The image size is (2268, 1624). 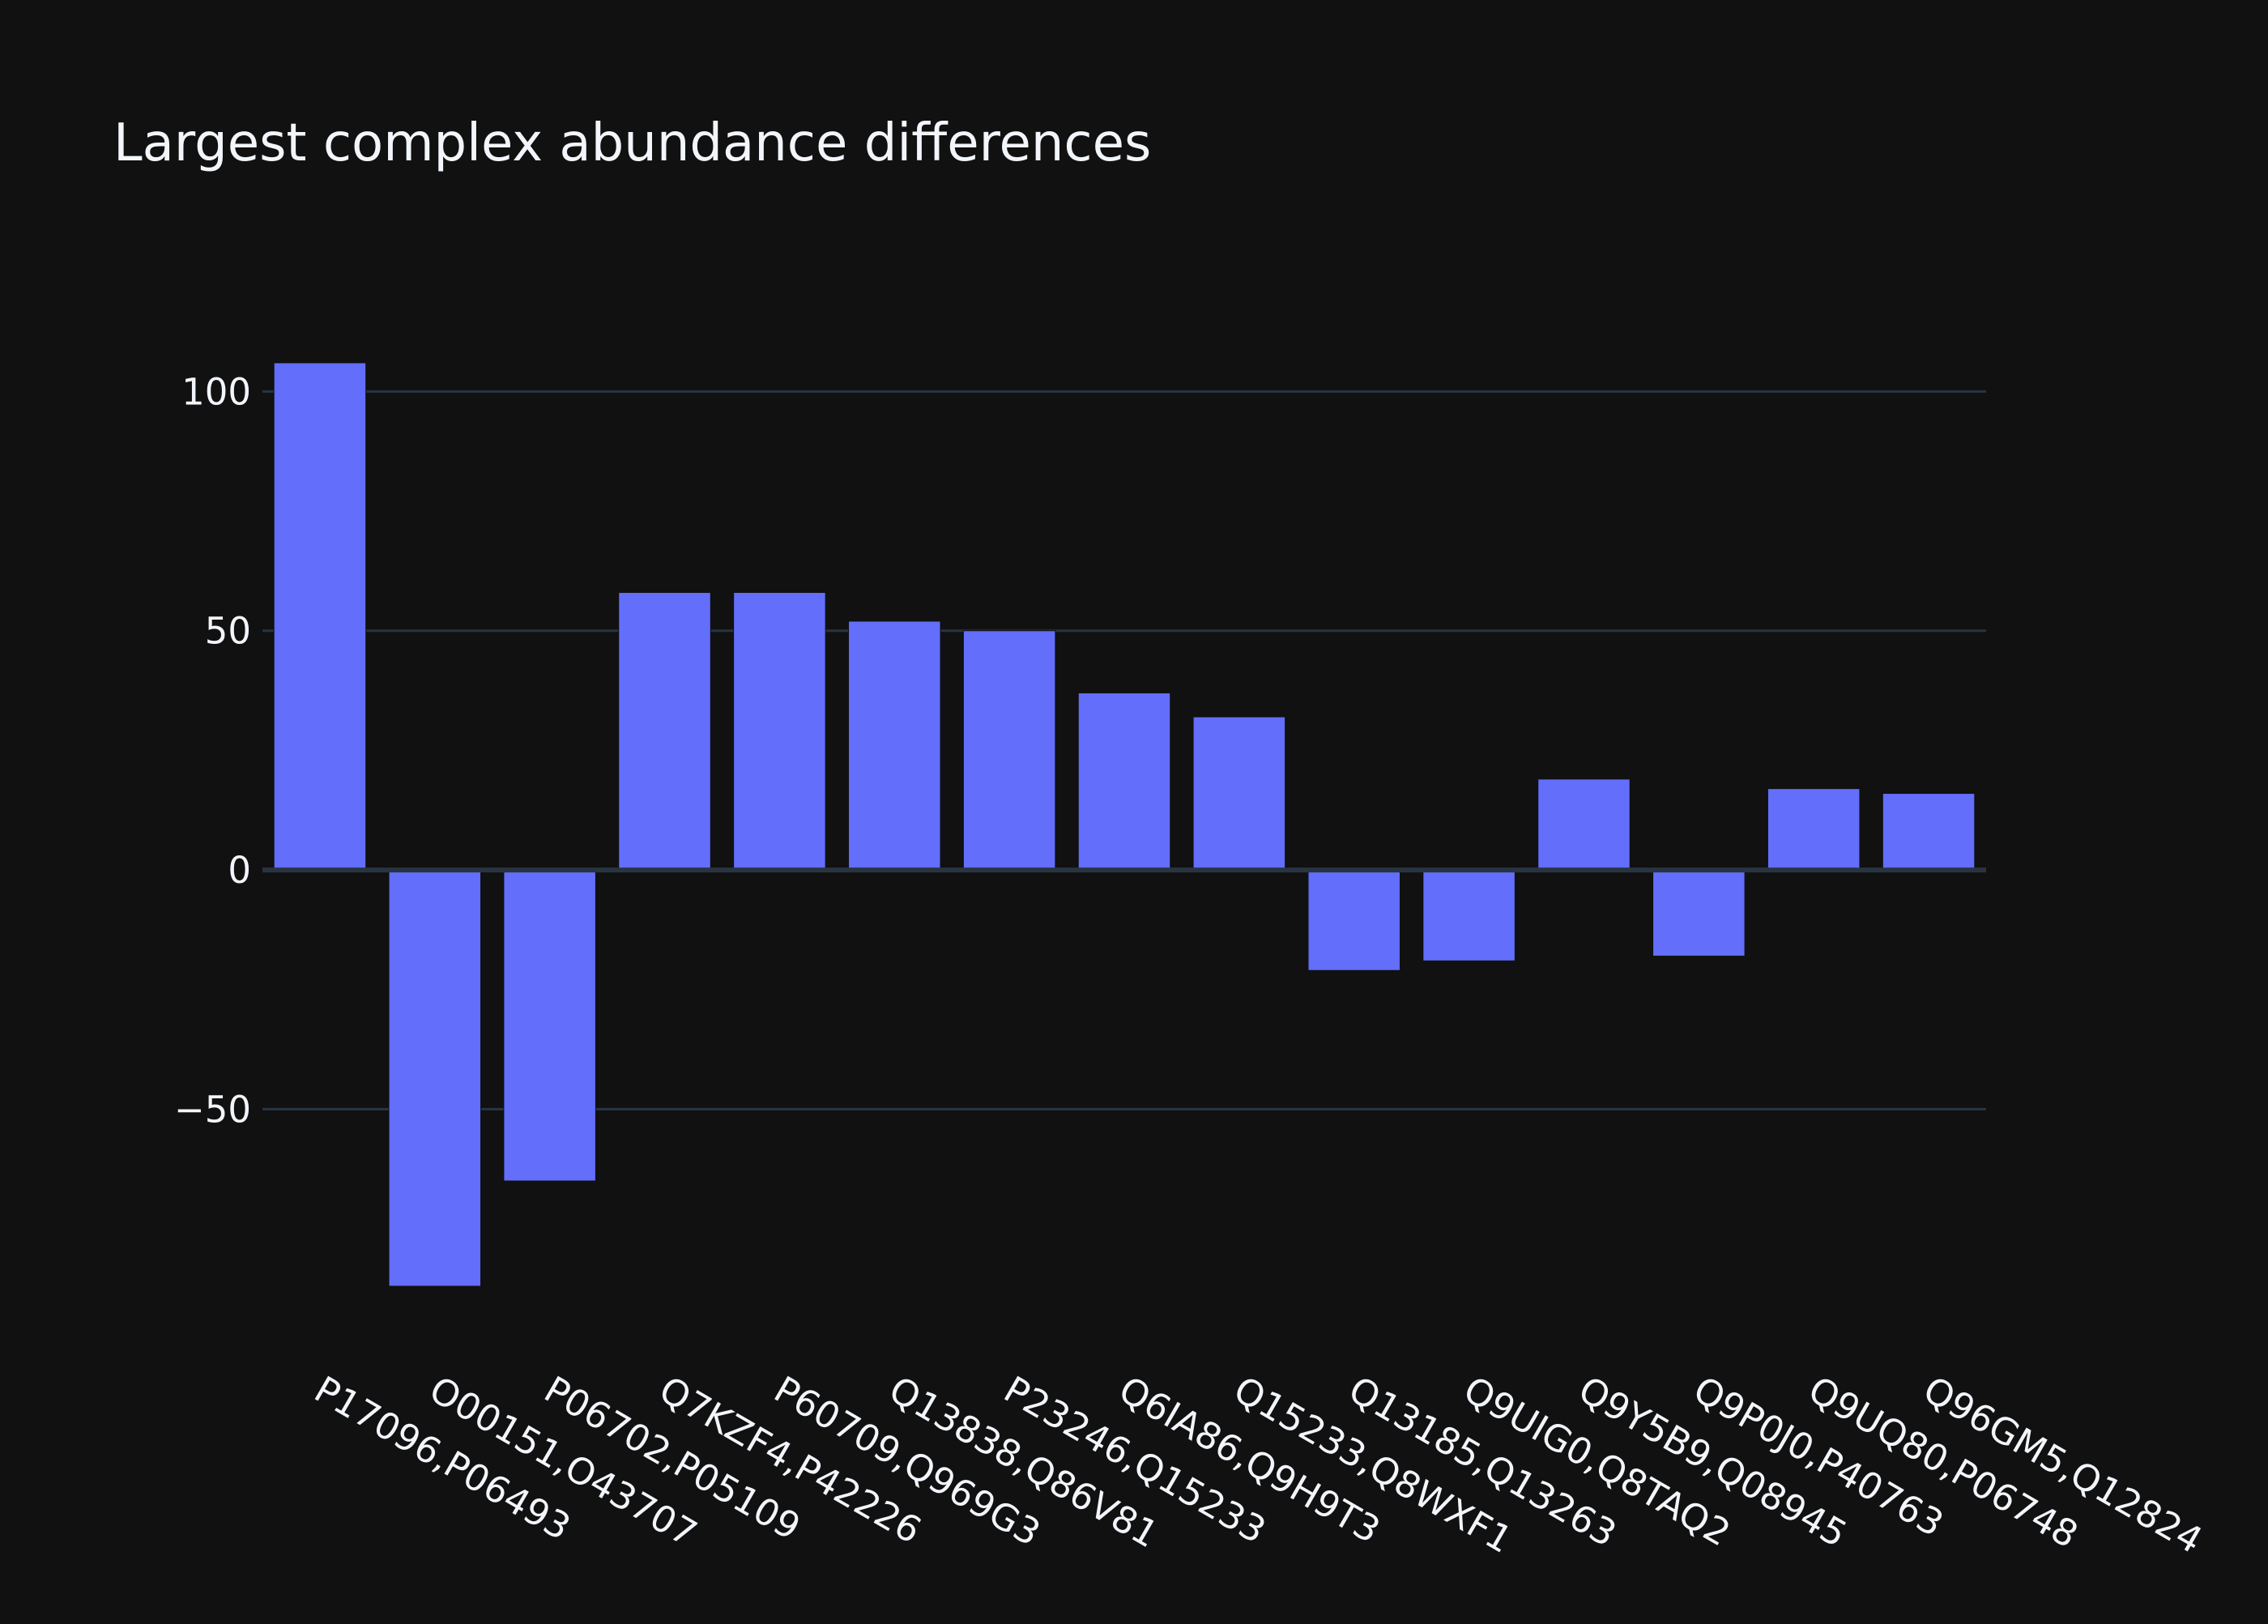 I want to click on y-tick-label: 100, so click(x=216, y=391).